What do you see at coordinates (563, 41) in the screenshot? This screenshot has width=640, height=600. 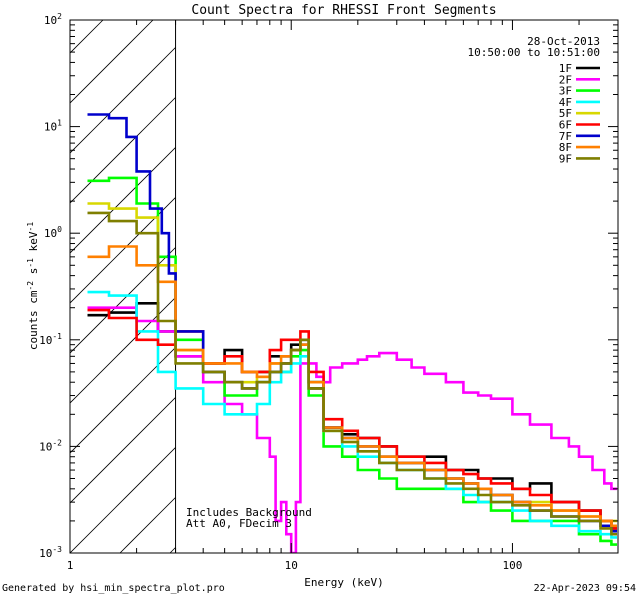 I see `date-annotation: 28-Oct-2013` at bounding box center [563, 41].